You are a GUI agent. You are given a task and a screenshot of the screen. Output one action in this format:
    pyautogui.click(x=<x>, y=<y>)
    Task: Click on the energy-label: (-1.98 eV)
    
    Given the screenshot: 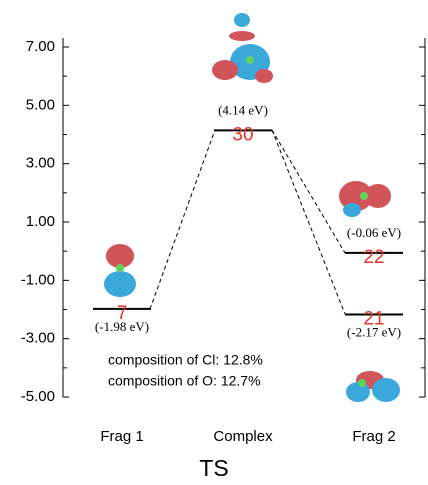 What is the action you would take?
    pyautogui.click(x=122, y=326)
    